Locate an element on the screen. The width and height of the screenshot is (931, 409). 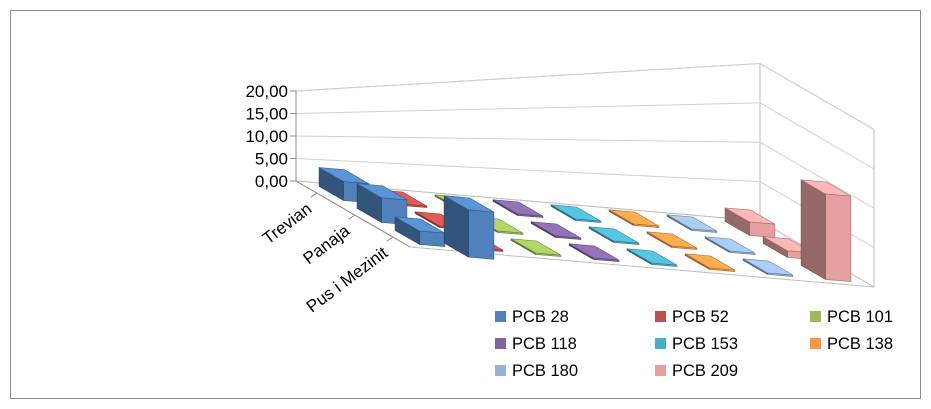
legend-item-pcb-138: PCB 138 is located at coordinates (851, 344).